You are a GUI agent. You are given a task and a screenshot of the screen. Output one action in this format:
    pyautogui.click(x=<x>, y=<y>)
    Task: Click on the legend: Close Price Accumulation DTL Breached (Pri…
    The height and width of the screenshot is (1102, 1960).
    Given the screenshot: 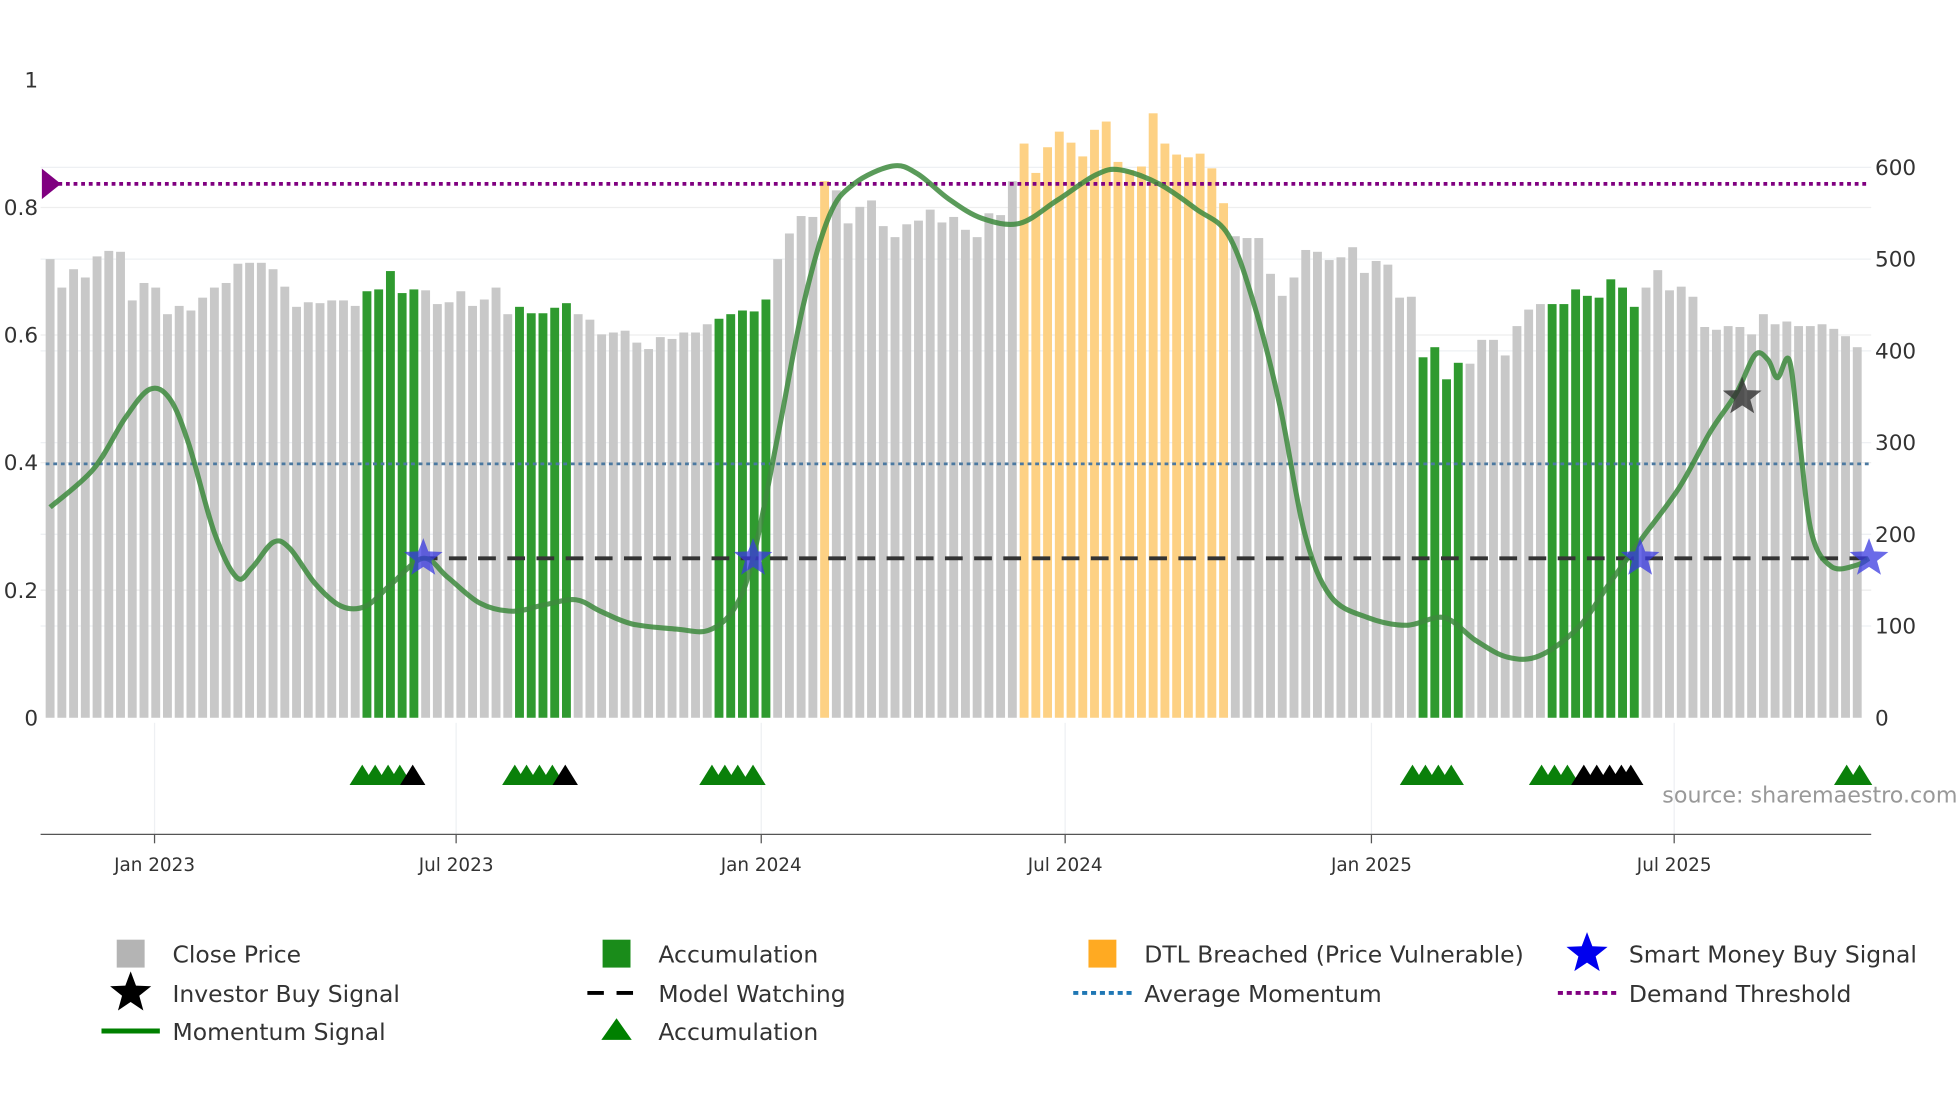 What is the action you would take?
    pyautogui.click(x=1009, y=989)
    